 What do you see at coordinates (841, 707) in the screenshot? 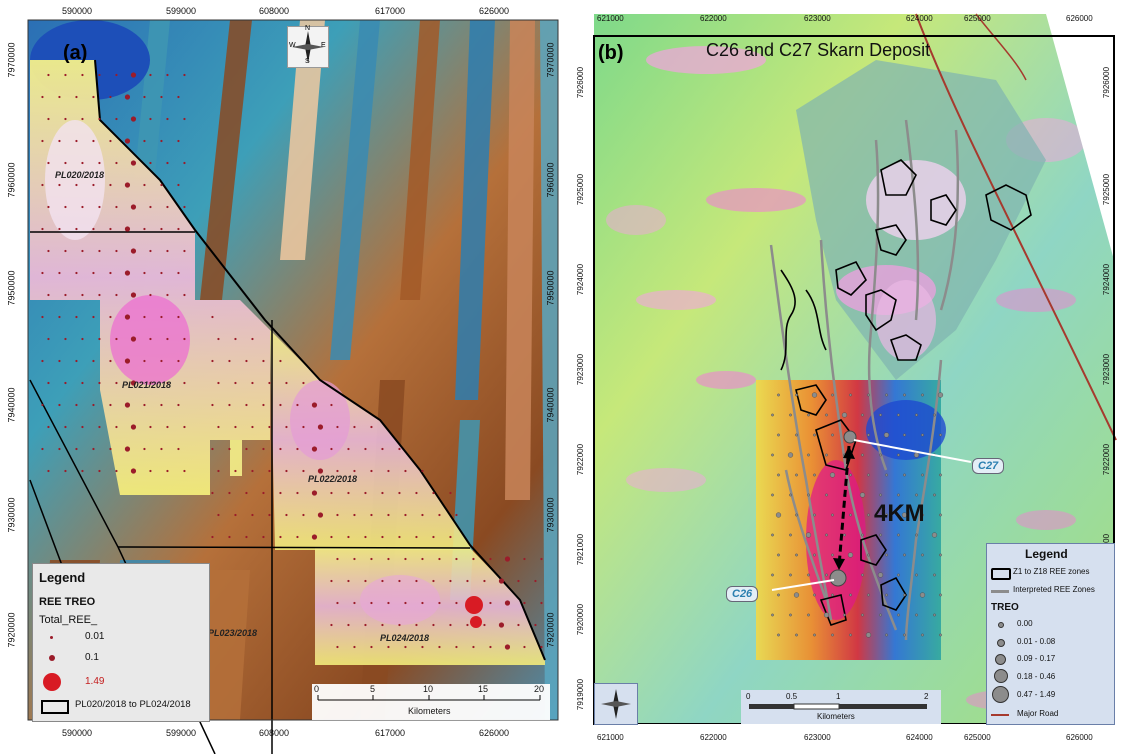
I see `scalebar-panel-b: 0 0.5 1 2 Kilometers` at bounding box center [841, 707].